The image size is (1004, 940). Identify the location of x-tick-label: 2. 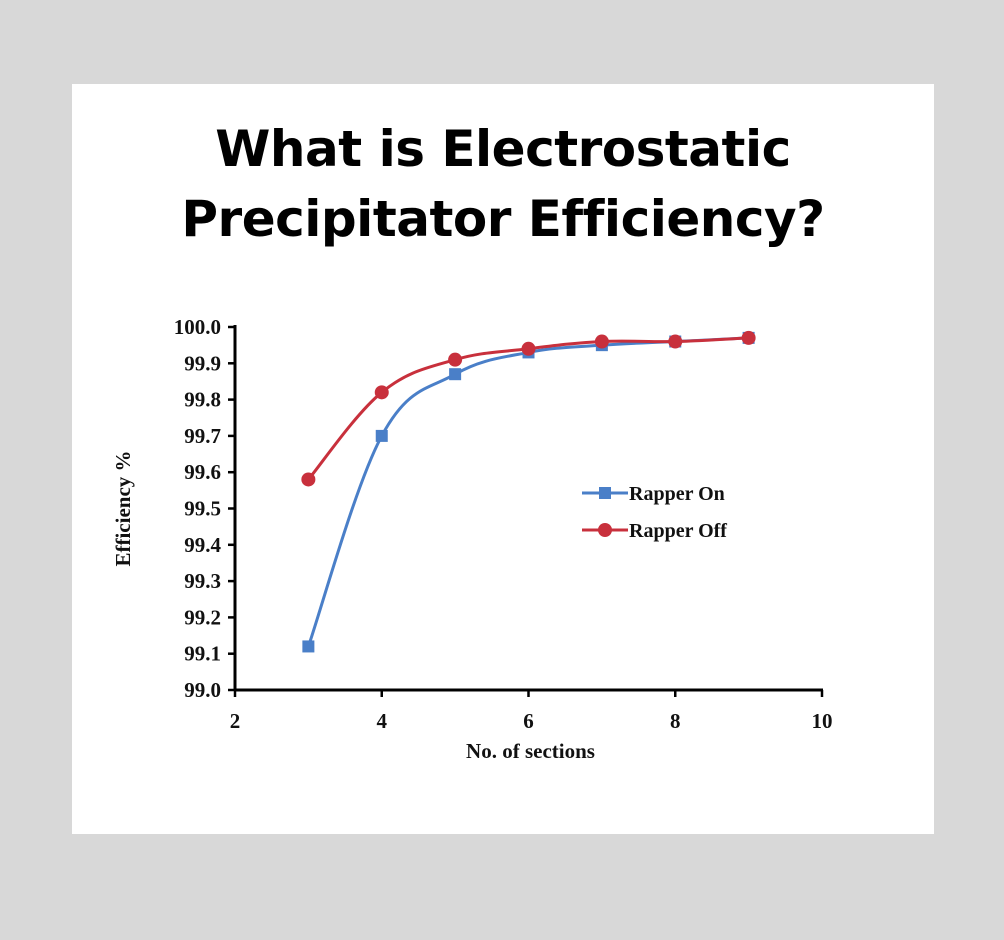
(235, 721).